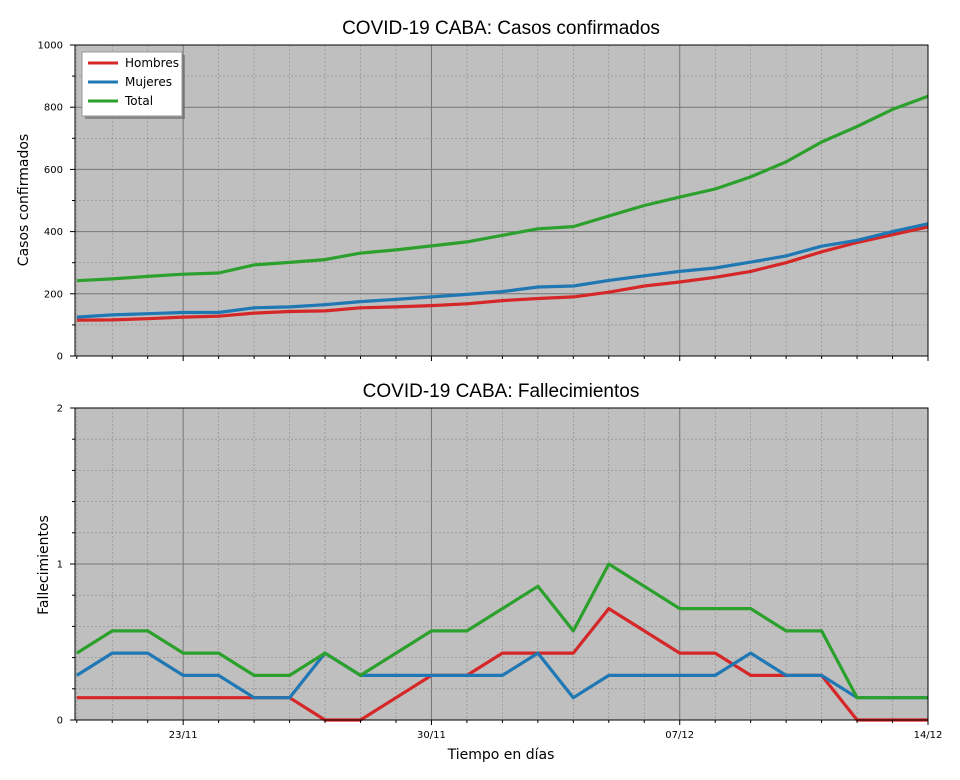  Describe the element at coordinates (44, 565) in the screenshot. I see `y-axis-label-fallecimientos: Fallecimientos` at that location.